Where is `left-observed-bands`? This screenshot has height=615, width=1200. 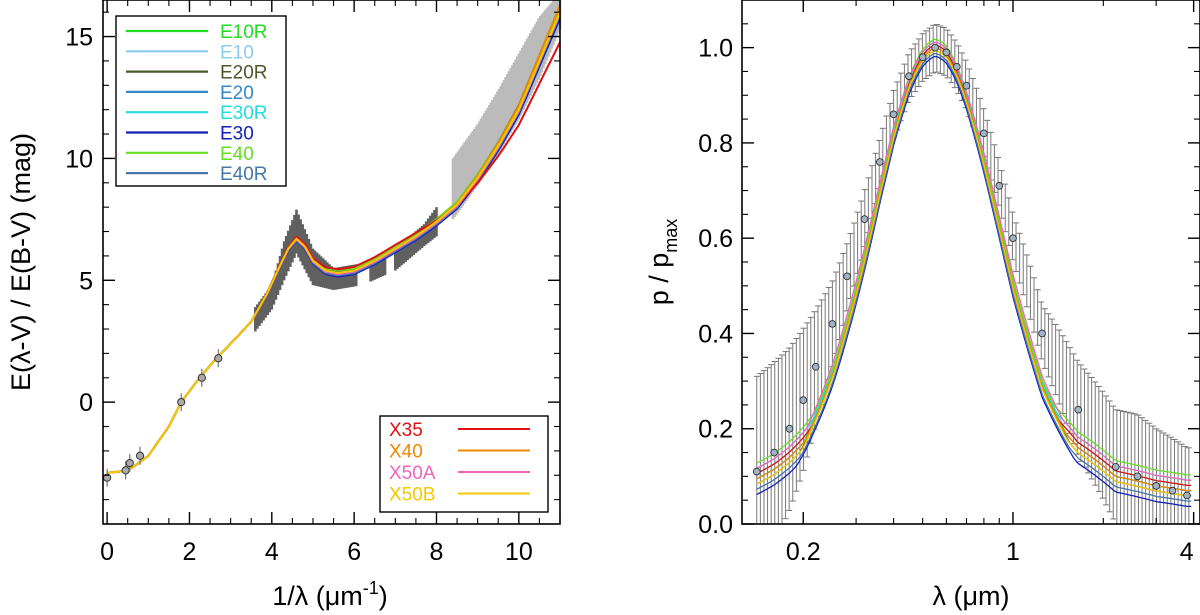 left-observed-bands is located at coordinates (408, 166).